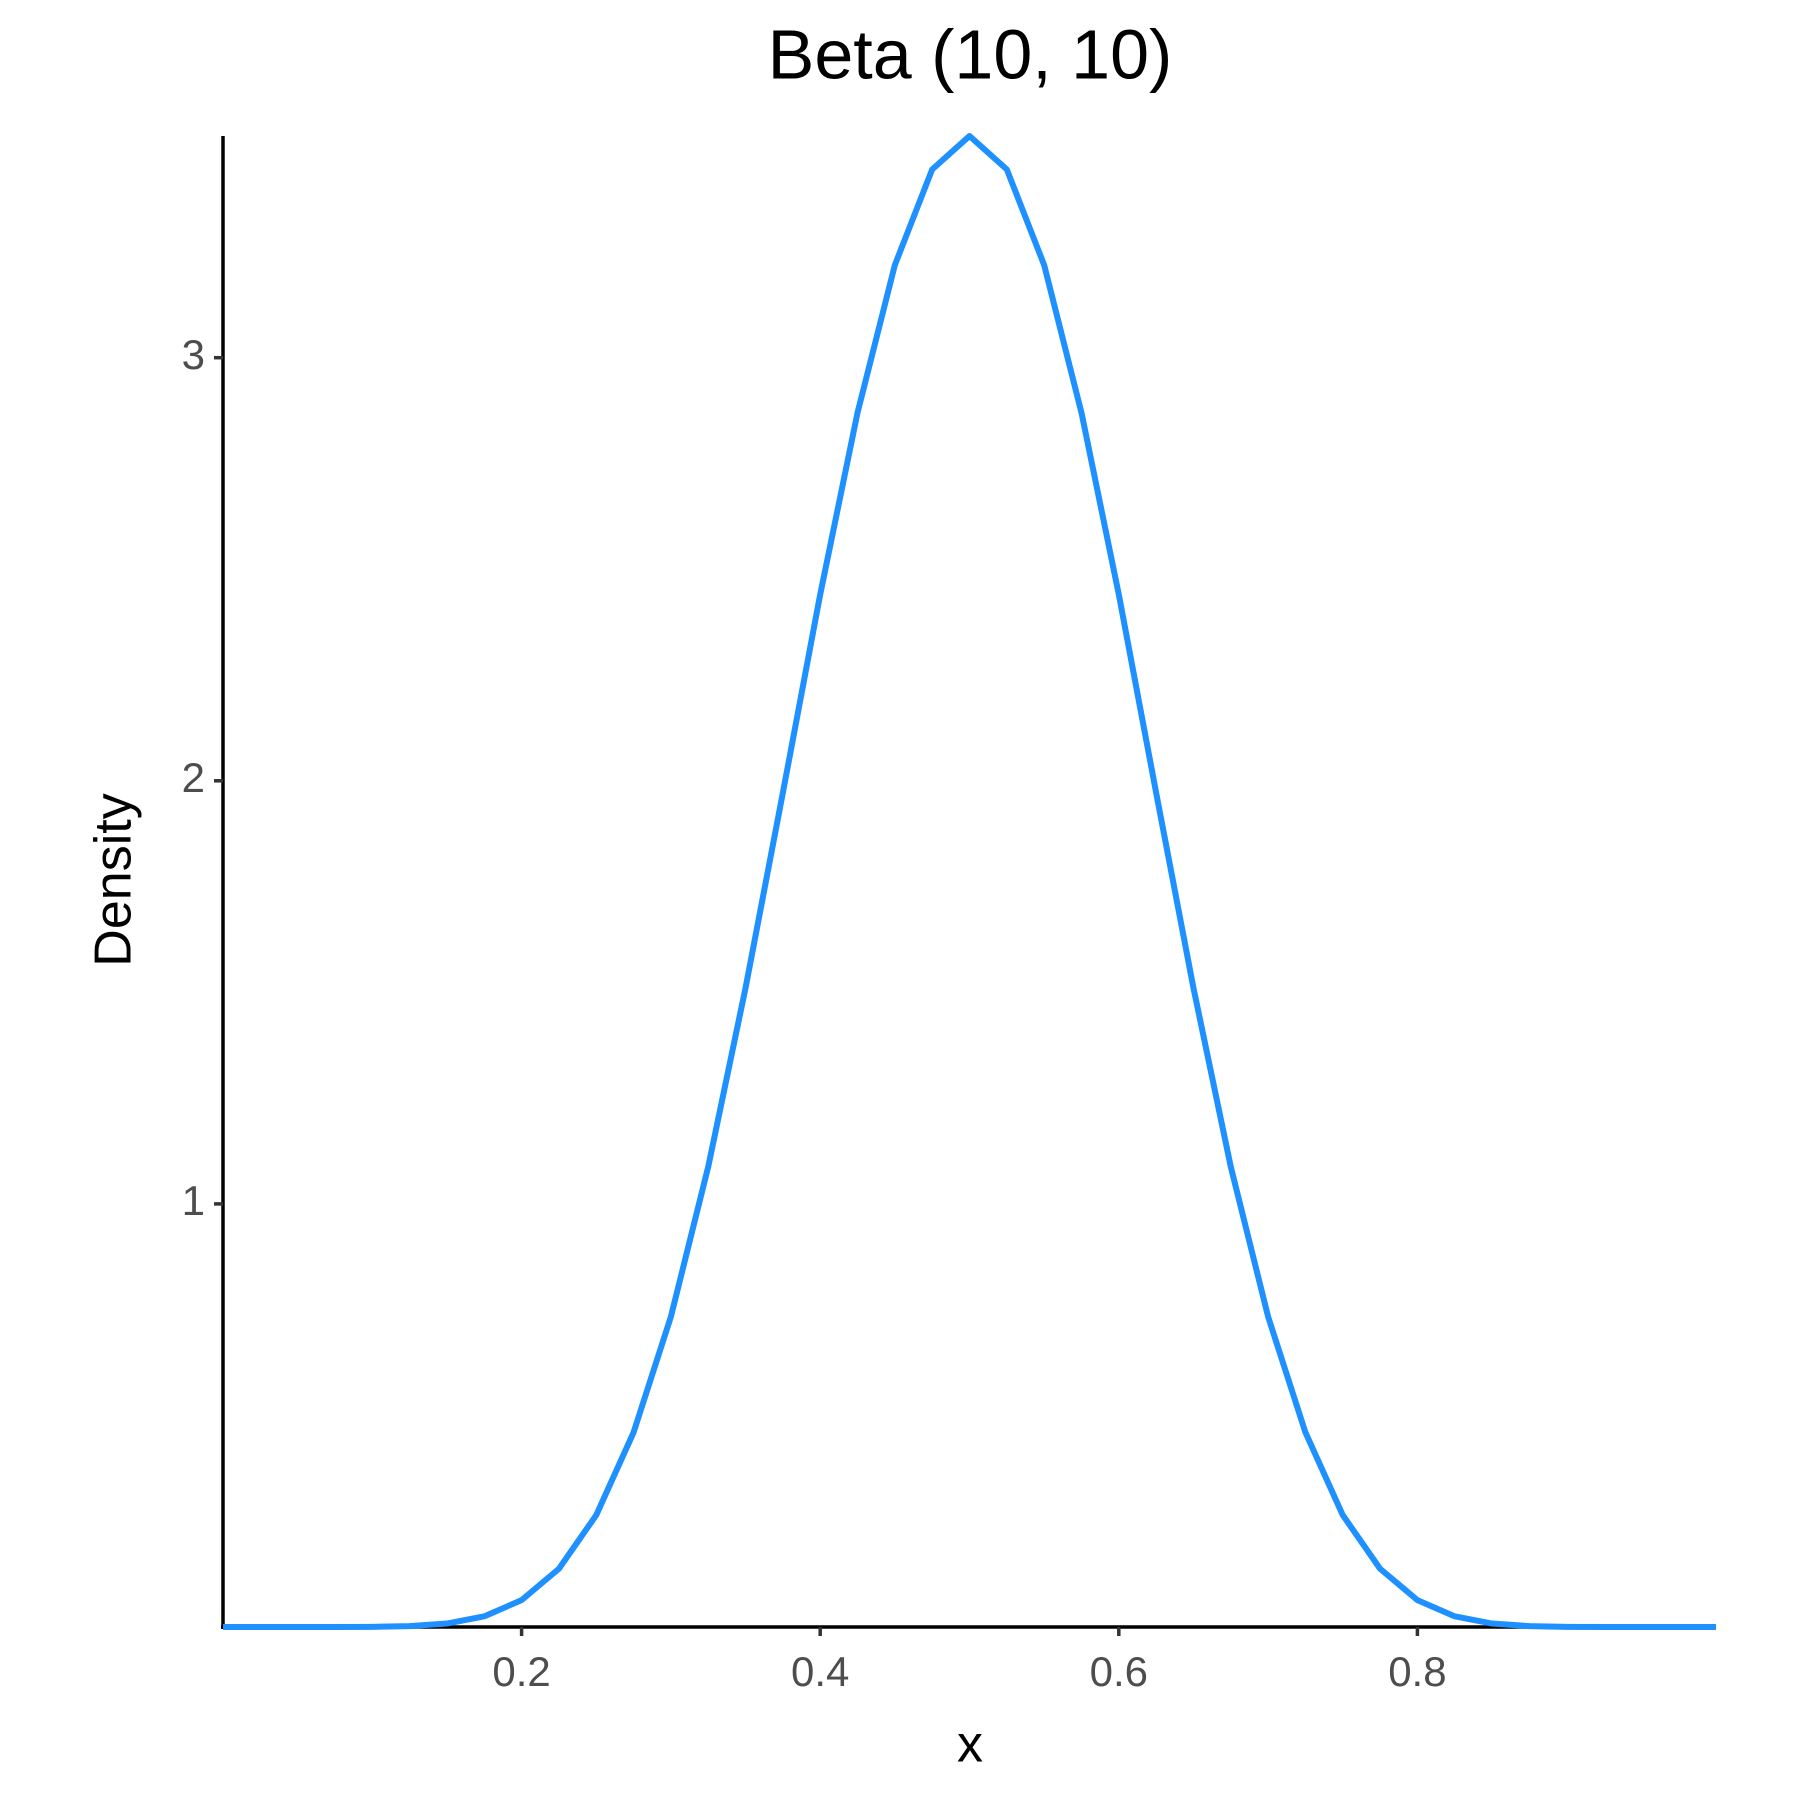  What do you see at coordinates (970, 54) in the screenshot?
I see `chart-title: Beta (10, 10)` at bounding box center [970, 54].